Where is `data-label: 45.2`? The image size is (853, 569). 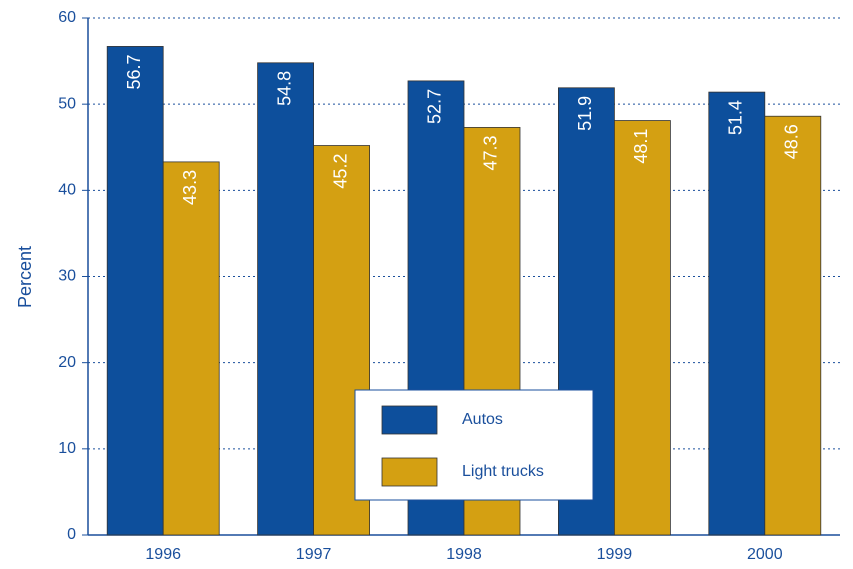
data-label: 45.2 is located at coordinates (340, 171).